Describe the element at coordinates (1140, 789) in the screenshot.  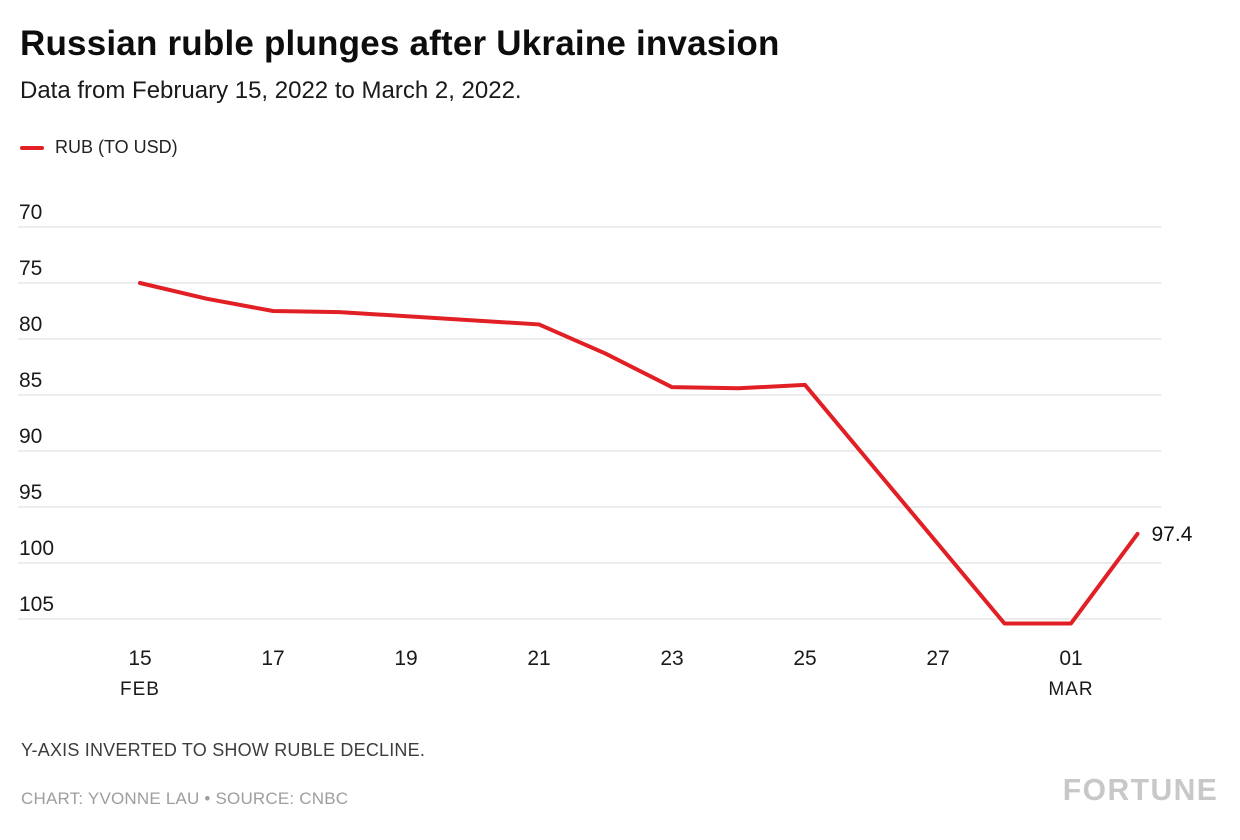
I see `fortune-logo: FORTUNE` at that location.